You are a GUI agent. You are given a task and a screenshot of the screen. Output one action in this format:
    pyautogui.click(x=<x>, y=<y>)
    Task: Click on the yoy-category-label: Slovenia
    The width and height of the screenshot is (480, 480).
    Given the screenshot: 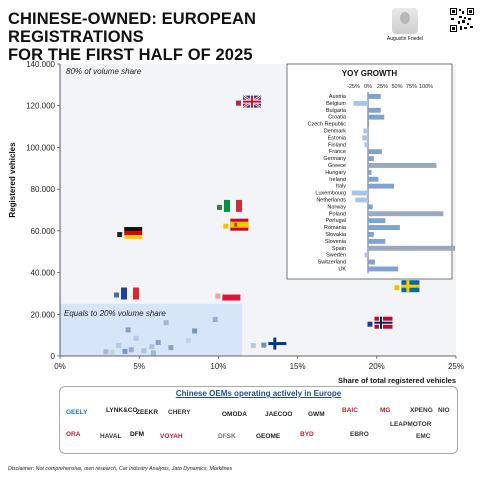 What is the action you would take?
    pyautogui.click(x=336, y=242)
    